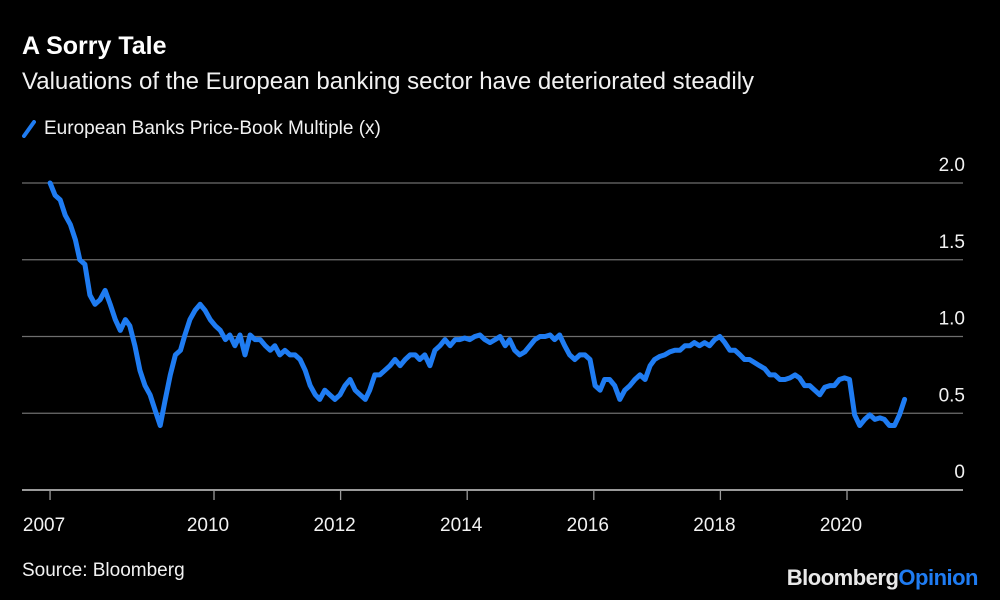 The height and width of the screenshot is (600, 1000). I want to click on y-tick-label: 0.5, so click(952, 395).